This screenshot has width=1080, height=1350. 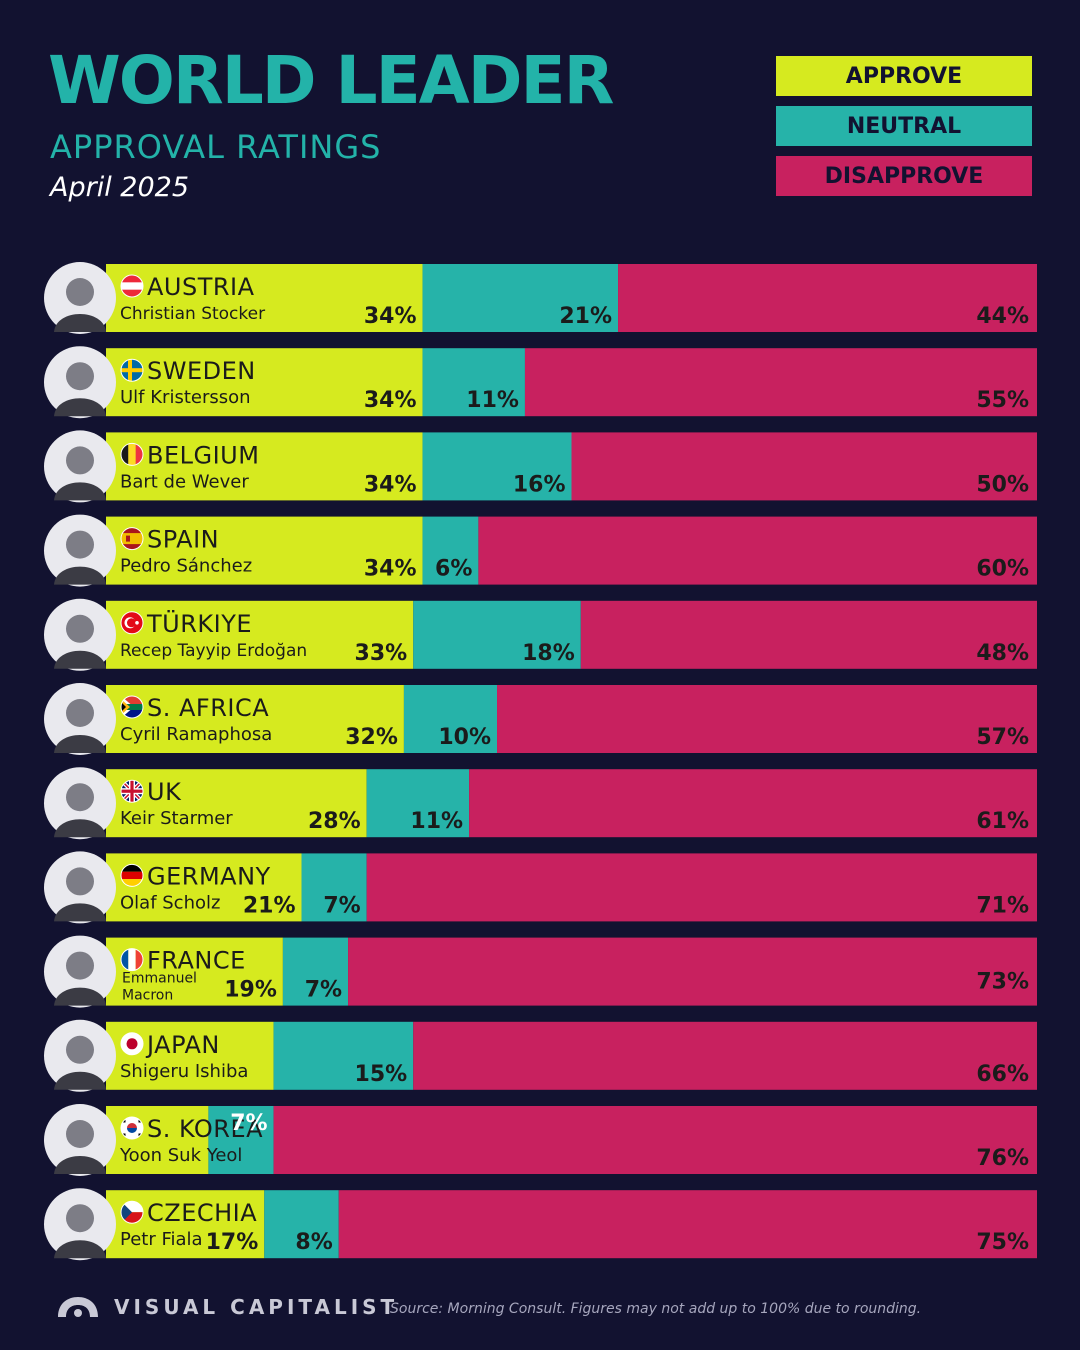 What do you see at coordinates (1002, 400) in the screenshot?
I see `value-label-disapprove: 55%` at bounding box center [1002, 400].